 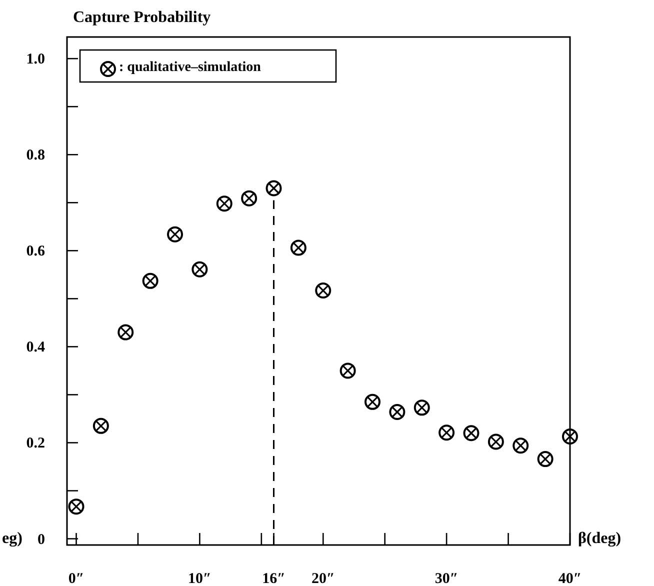 I want to click on x-tick-label: 30″, so click(x=446, y=578).